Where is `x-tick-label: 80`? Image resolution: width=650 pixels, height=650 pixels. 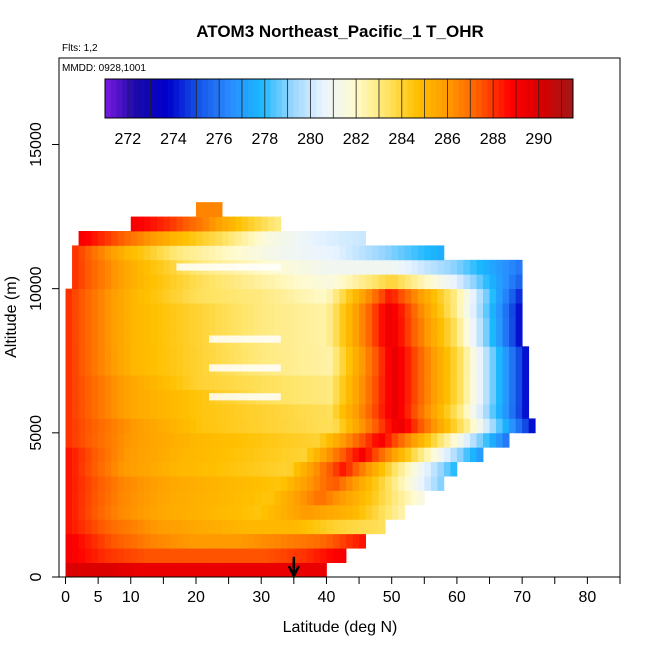 x-tick-label: 80 is located at coordinates (587, 597).